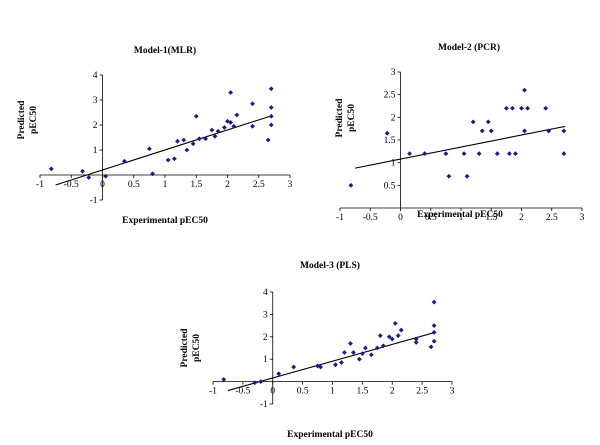 This screenshot has height=445, width=600. Describe the element at coordinates (390, 141) in the screenshot. I see `y-tick-label: 1.5` at that location.